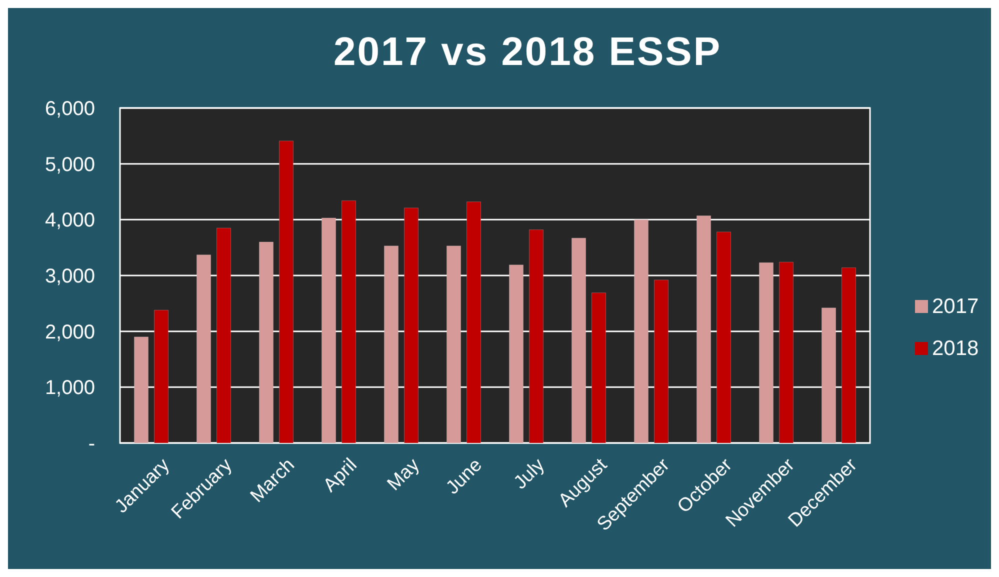  What do you see at coordinates (404, 474) in the screenshot?
I see `x-tick-label: May` at bounding box center [404, 474].